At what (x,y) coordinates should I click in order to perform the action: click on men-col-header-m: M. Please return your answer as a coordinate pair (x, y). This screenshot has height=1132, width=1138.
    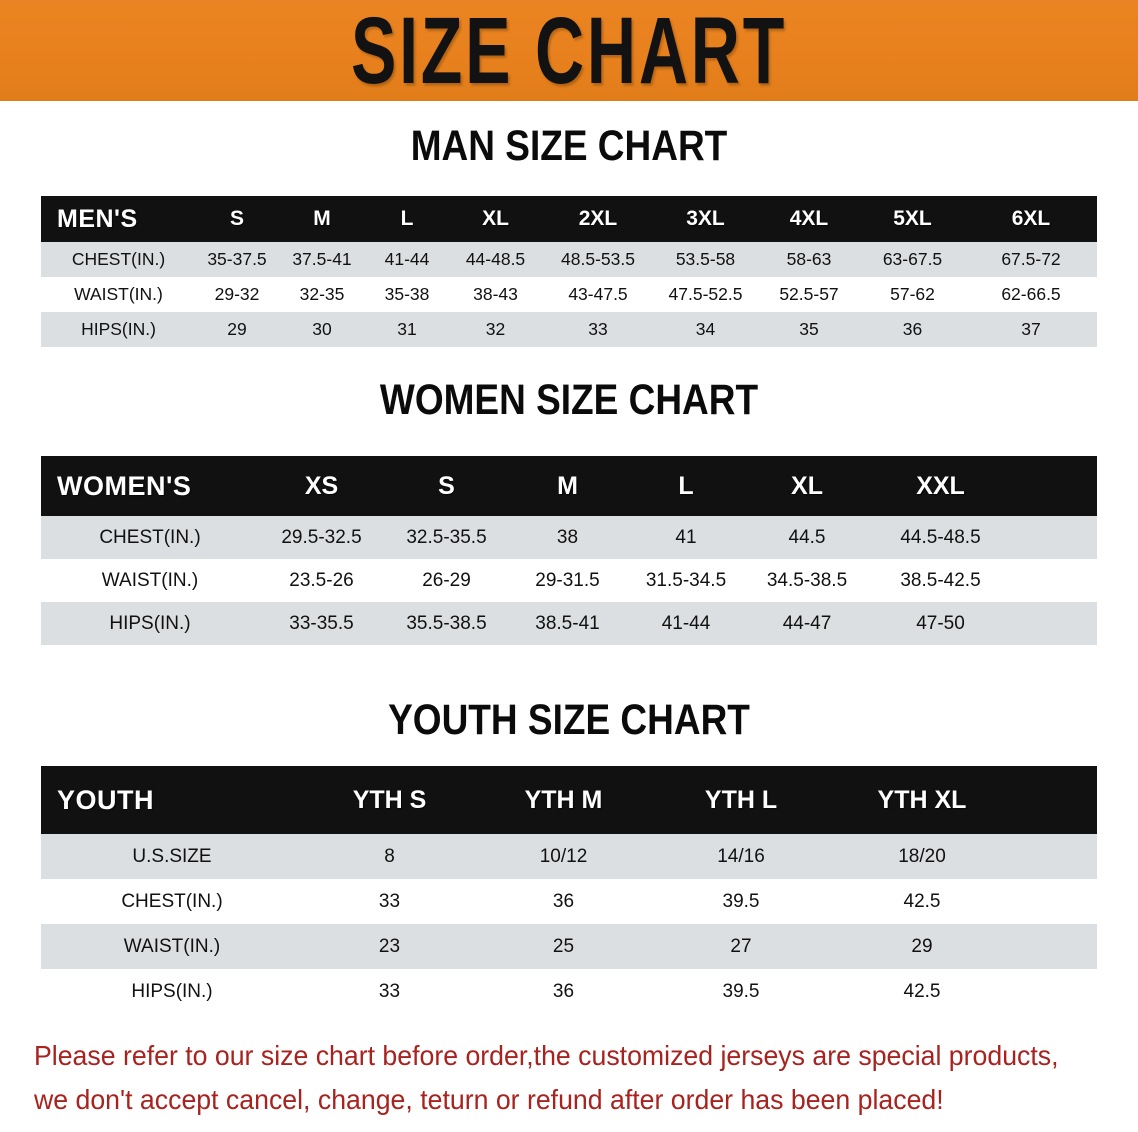
    Looking at the image, I should click on (322, 218).